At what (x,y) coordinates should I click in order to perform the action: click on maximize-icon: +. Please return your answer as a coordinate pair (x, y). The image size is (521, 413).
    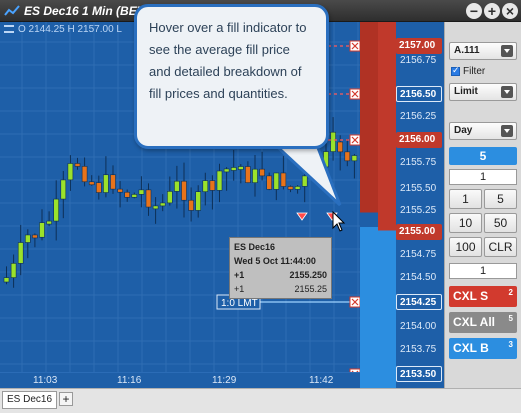
    Looking at the image, I should click on (492, 11).